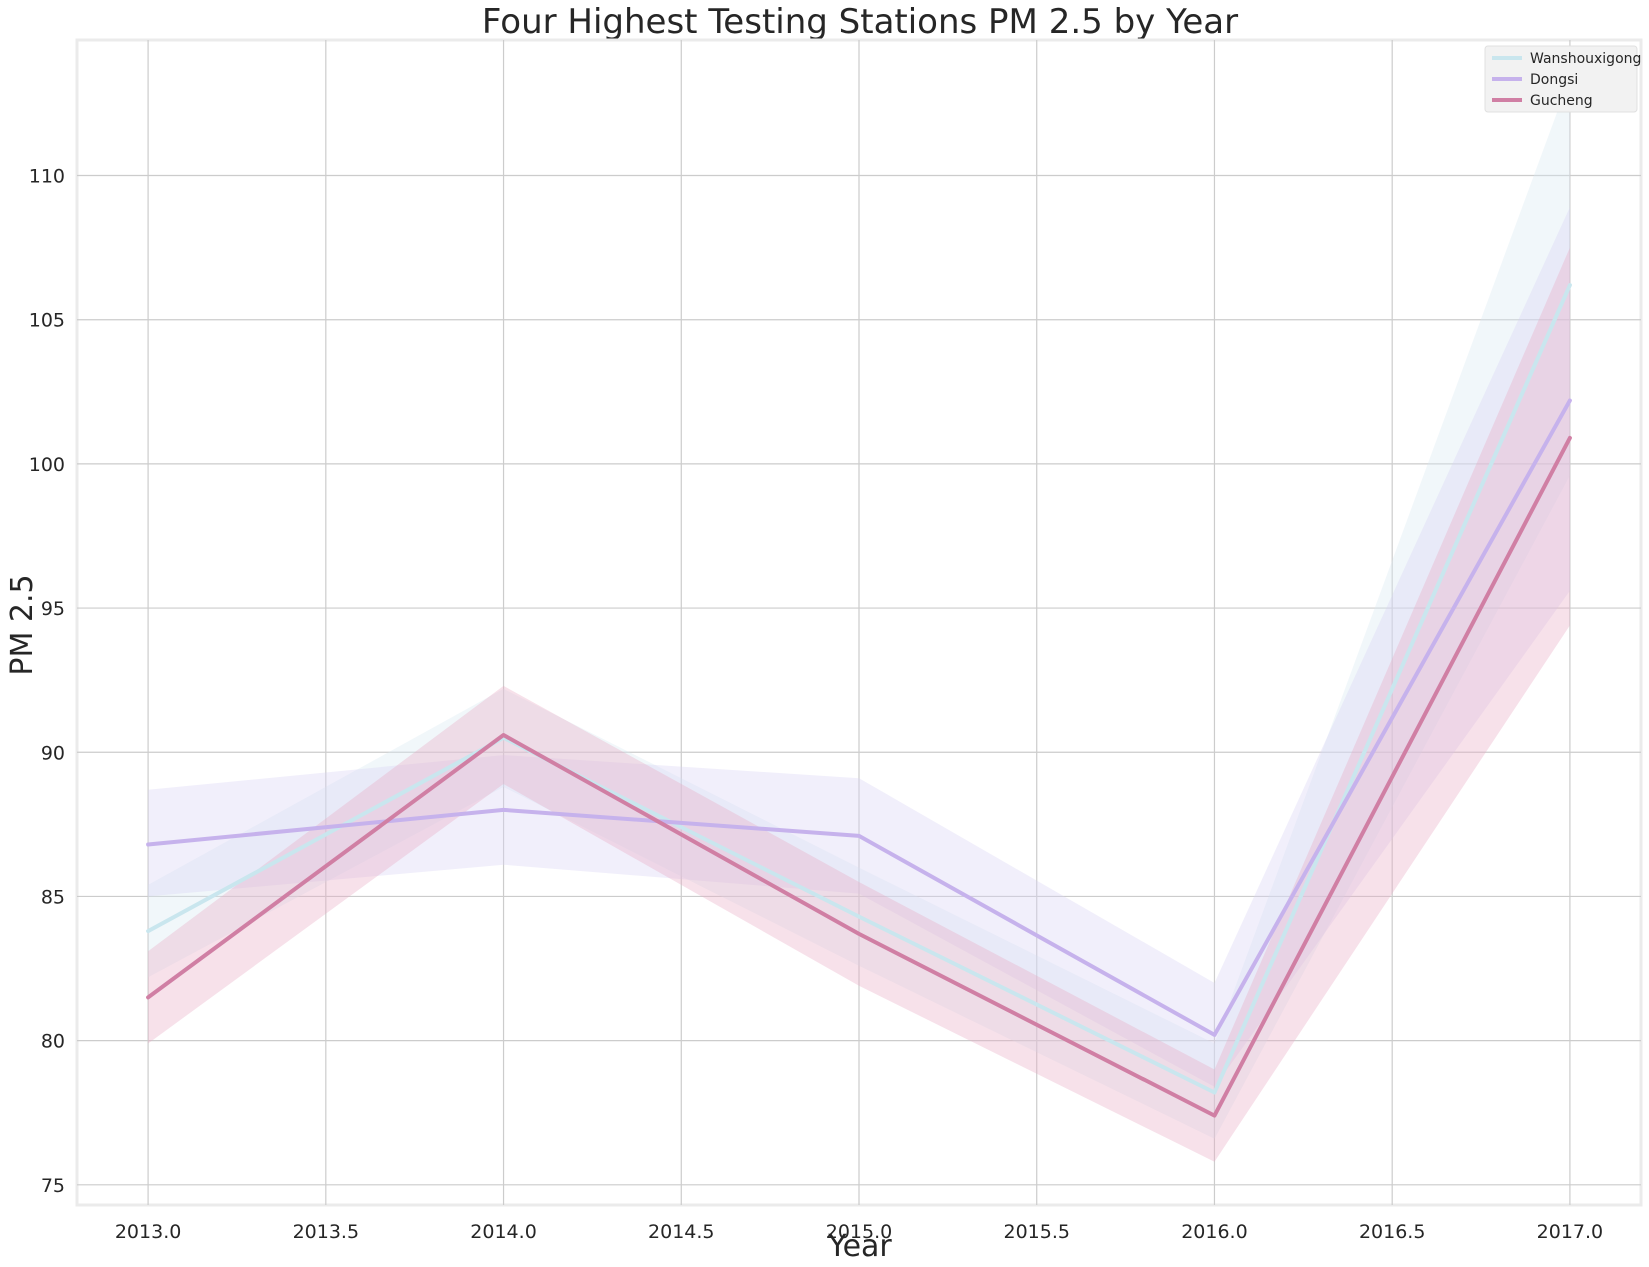 Image resolution: width=1649 pixels, height=1267 pixels. I want to click on wanshouxigong-legend-label: Wanshouxigong, so click(1585, 59).